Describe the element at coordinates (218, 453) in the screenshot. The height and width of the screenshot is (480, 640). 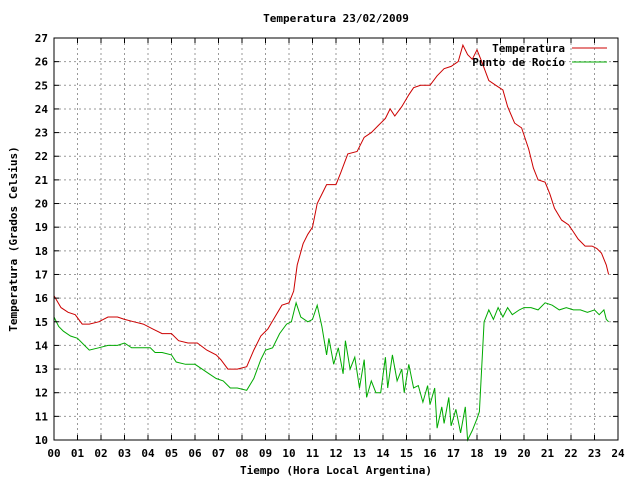
I see `x-tick-label: 07` at that location.